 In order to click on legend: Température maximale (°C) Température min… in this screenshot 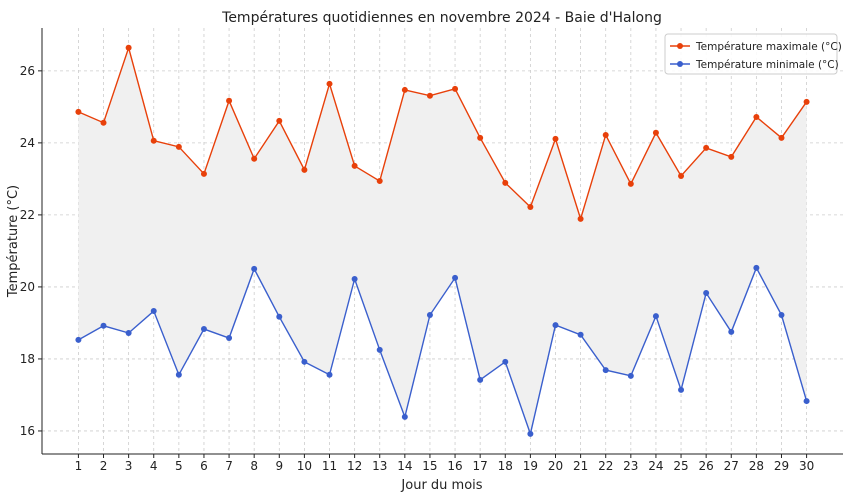, I will do `click(753, 54)`.